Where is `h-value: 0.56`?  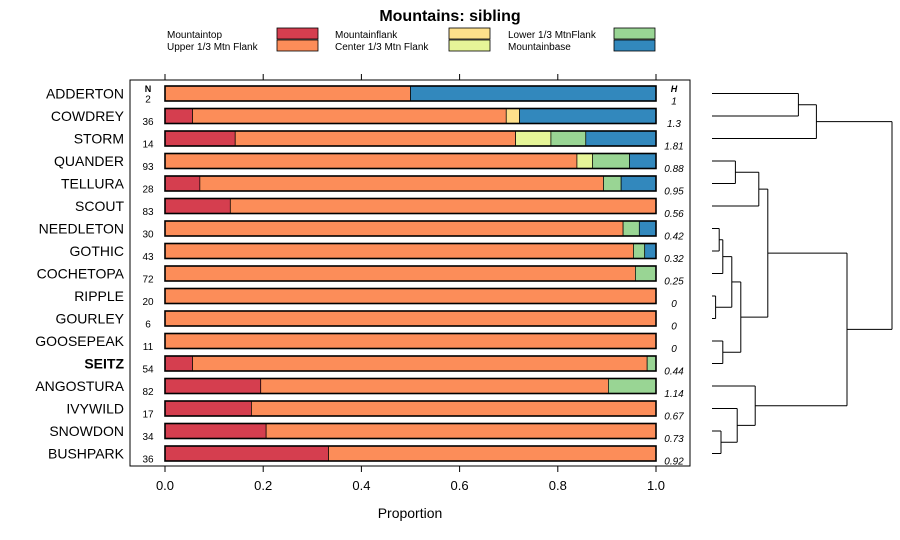
h-value: 0.56 is located at coordinates (674, 214).